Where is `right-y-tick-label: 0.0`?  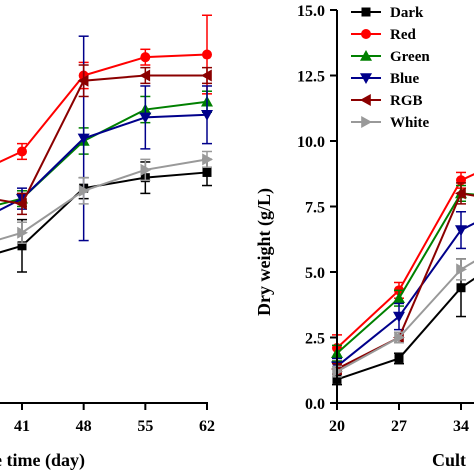 right-y-tick-label: 0.0 is located at coordinates (315, 404).